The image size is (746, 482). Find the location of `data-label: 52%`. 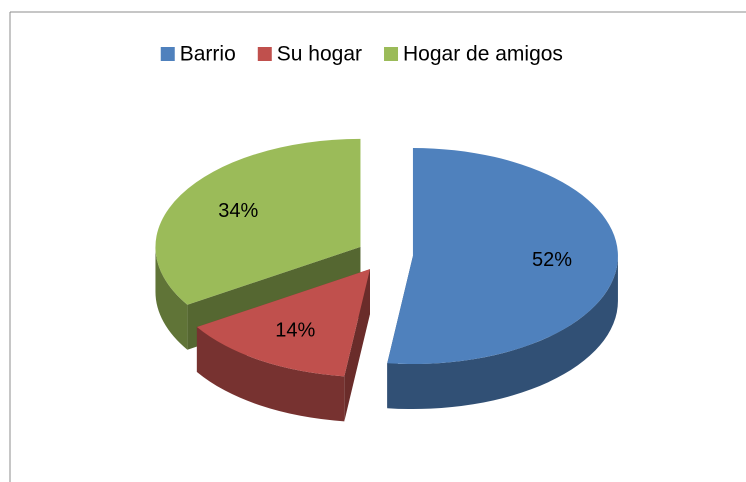

data-label: 52% is located at coordinates (552, 260).